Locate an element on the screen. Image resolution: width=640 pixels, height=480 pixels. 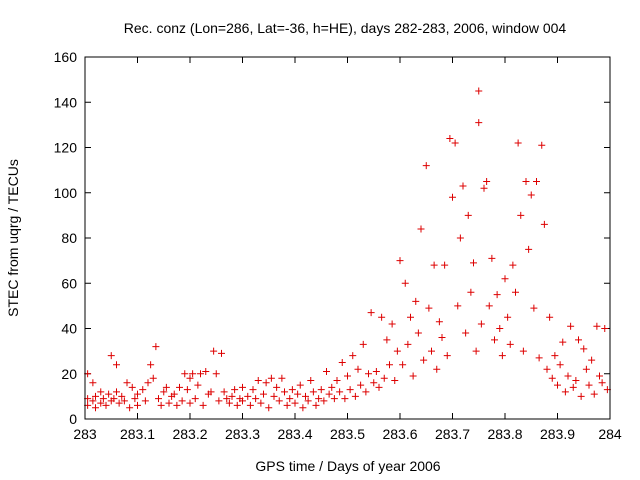
x-tick-label: 283.2 is located at coordinates (189, 434).